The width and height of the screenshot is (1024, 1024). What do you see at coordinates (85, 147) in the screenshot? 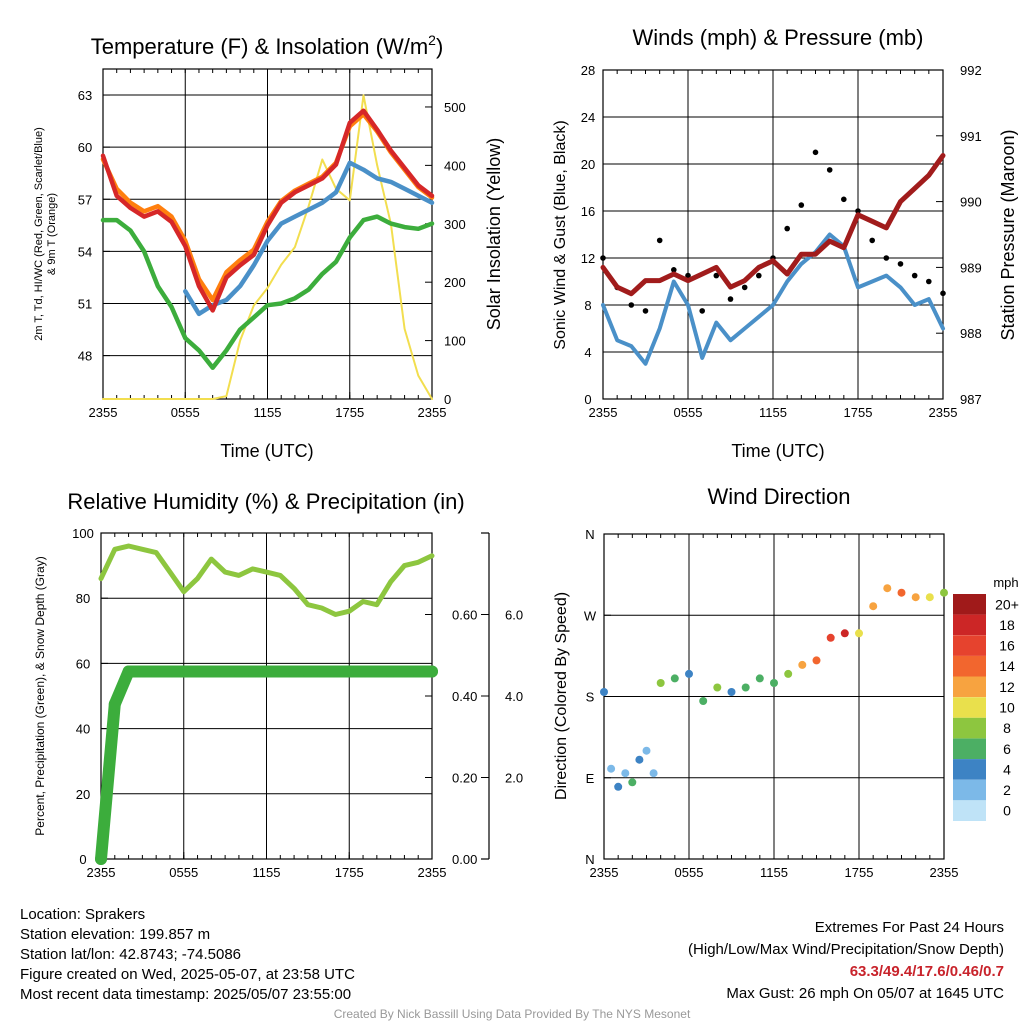
I see `chart1-ytick-label: 60` at bounding box center [85, 147].